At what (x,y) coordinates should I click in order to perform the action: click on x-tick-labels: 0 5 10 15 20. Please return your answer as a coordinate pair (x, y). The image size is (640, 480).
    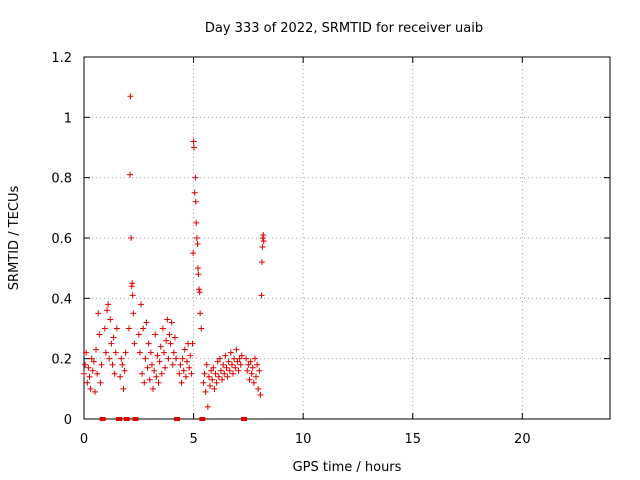
    Looking at the image, I should click on (305, 439).